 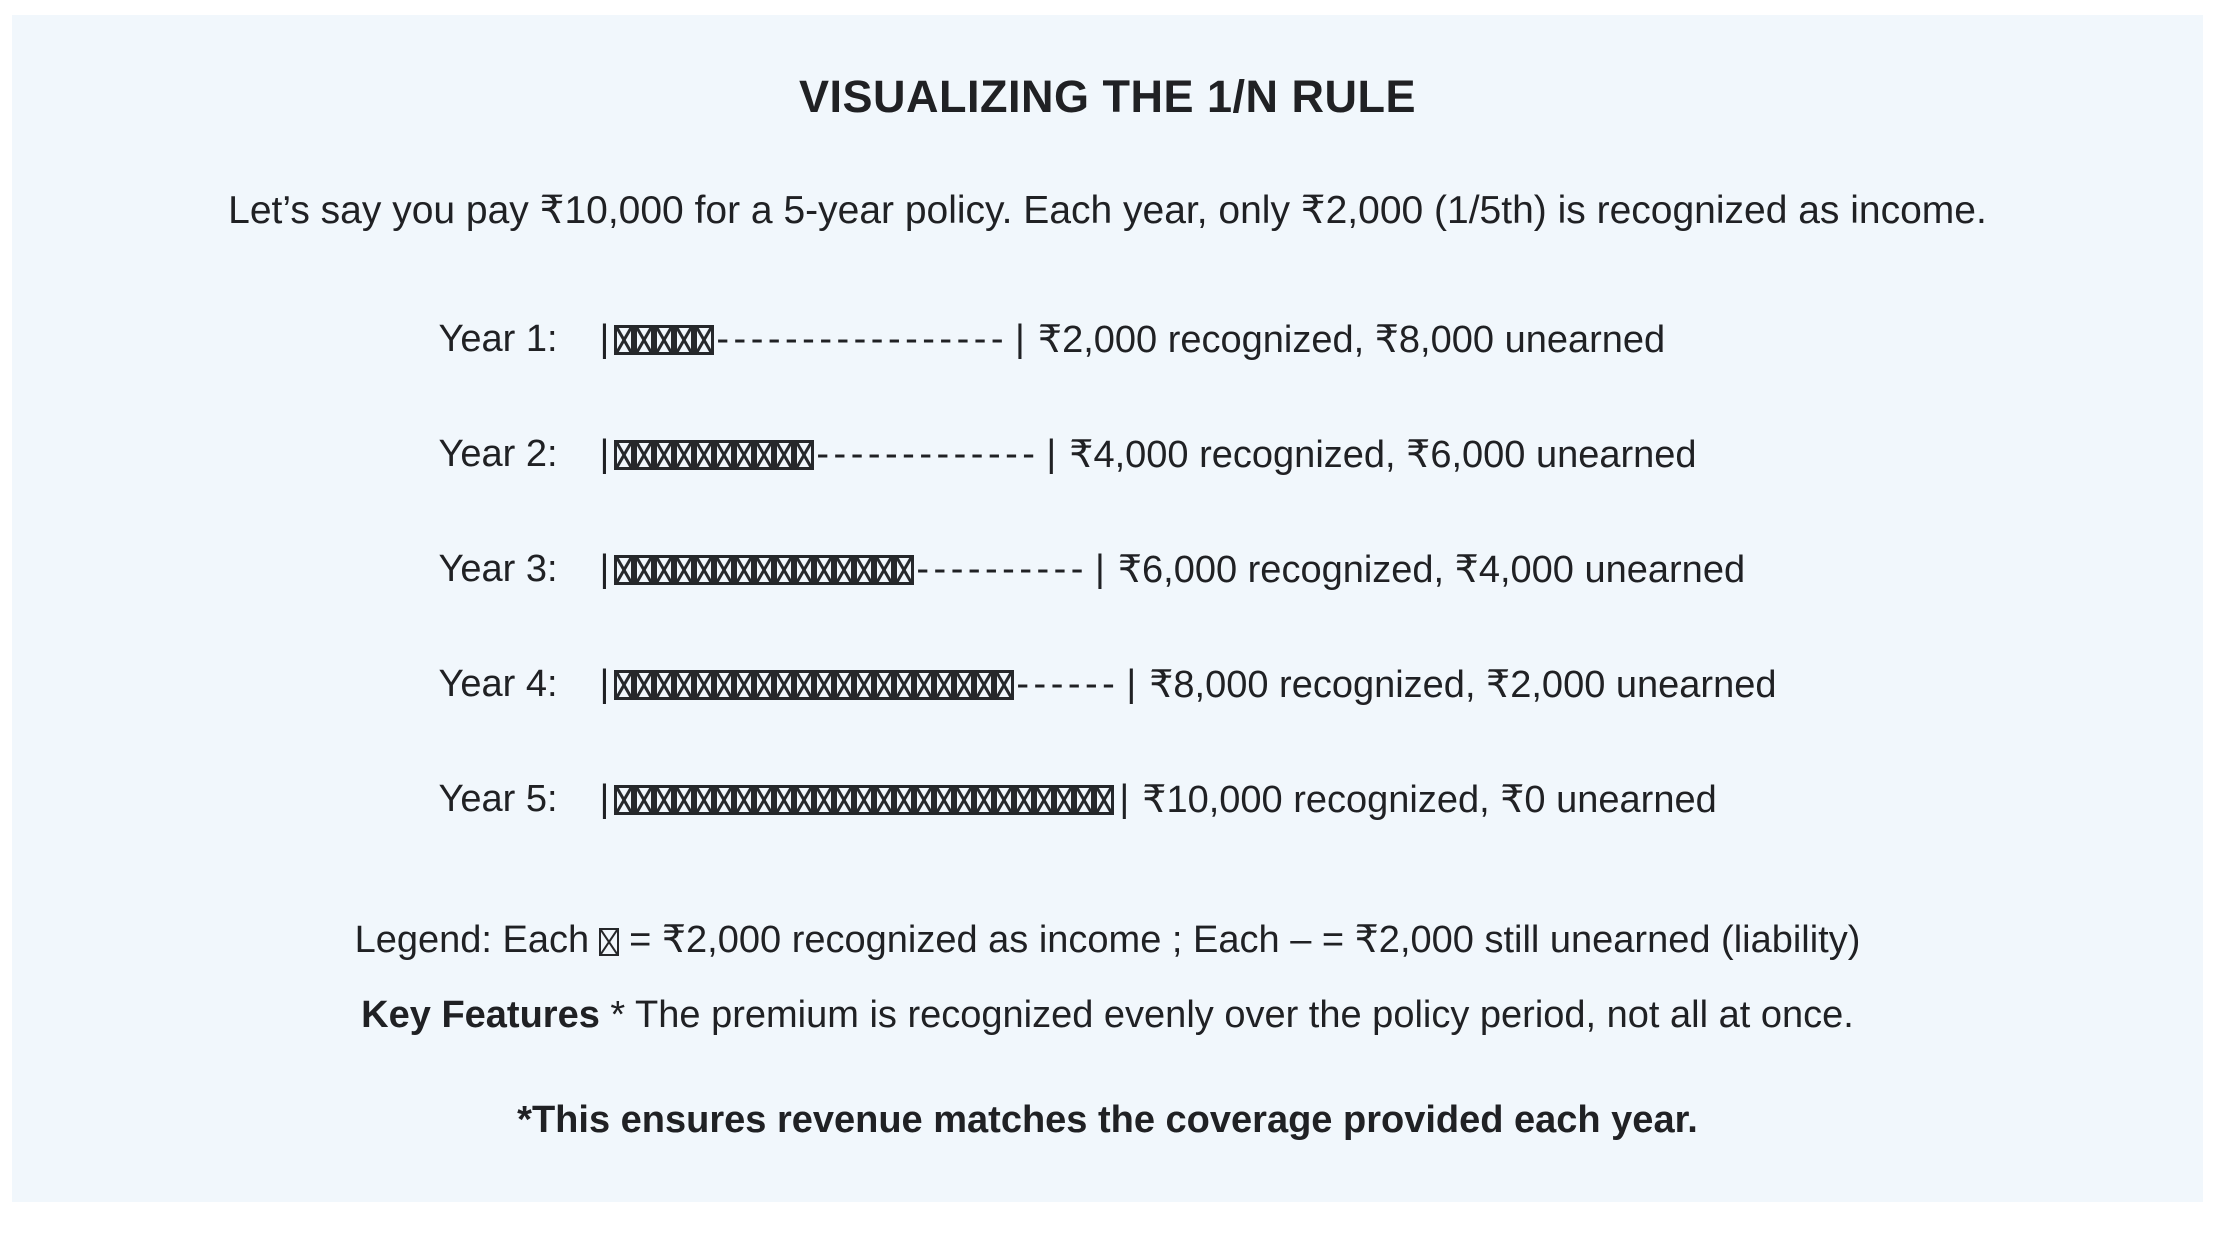 I want to click on year-row: Year 5: | | ₹10,000 recognized, ₹0 unearned, so click(x=1108, y=799).